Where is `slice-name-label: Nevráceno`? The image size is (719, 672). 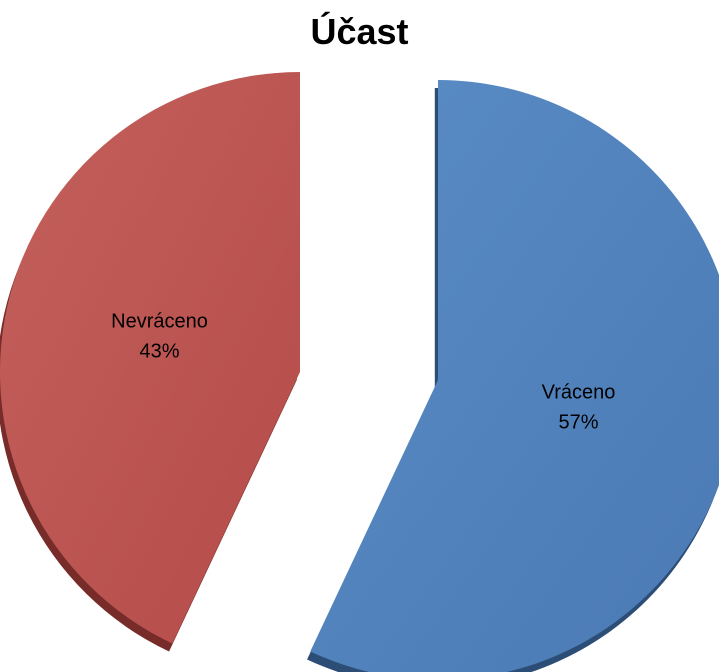
slice-name-label: Nevráceno is located at coordinates (159, 322).